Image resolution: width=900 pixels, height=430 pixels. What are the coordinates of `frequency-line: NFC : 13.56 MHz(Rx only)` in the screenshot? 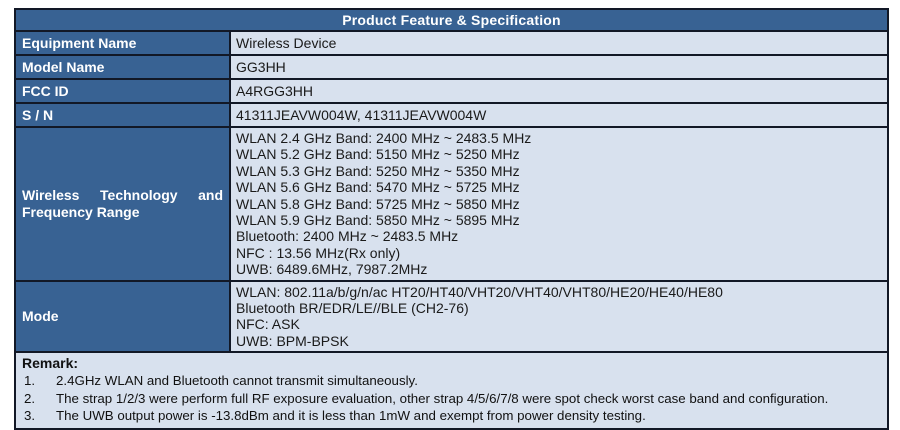 It's located at (318, 252).